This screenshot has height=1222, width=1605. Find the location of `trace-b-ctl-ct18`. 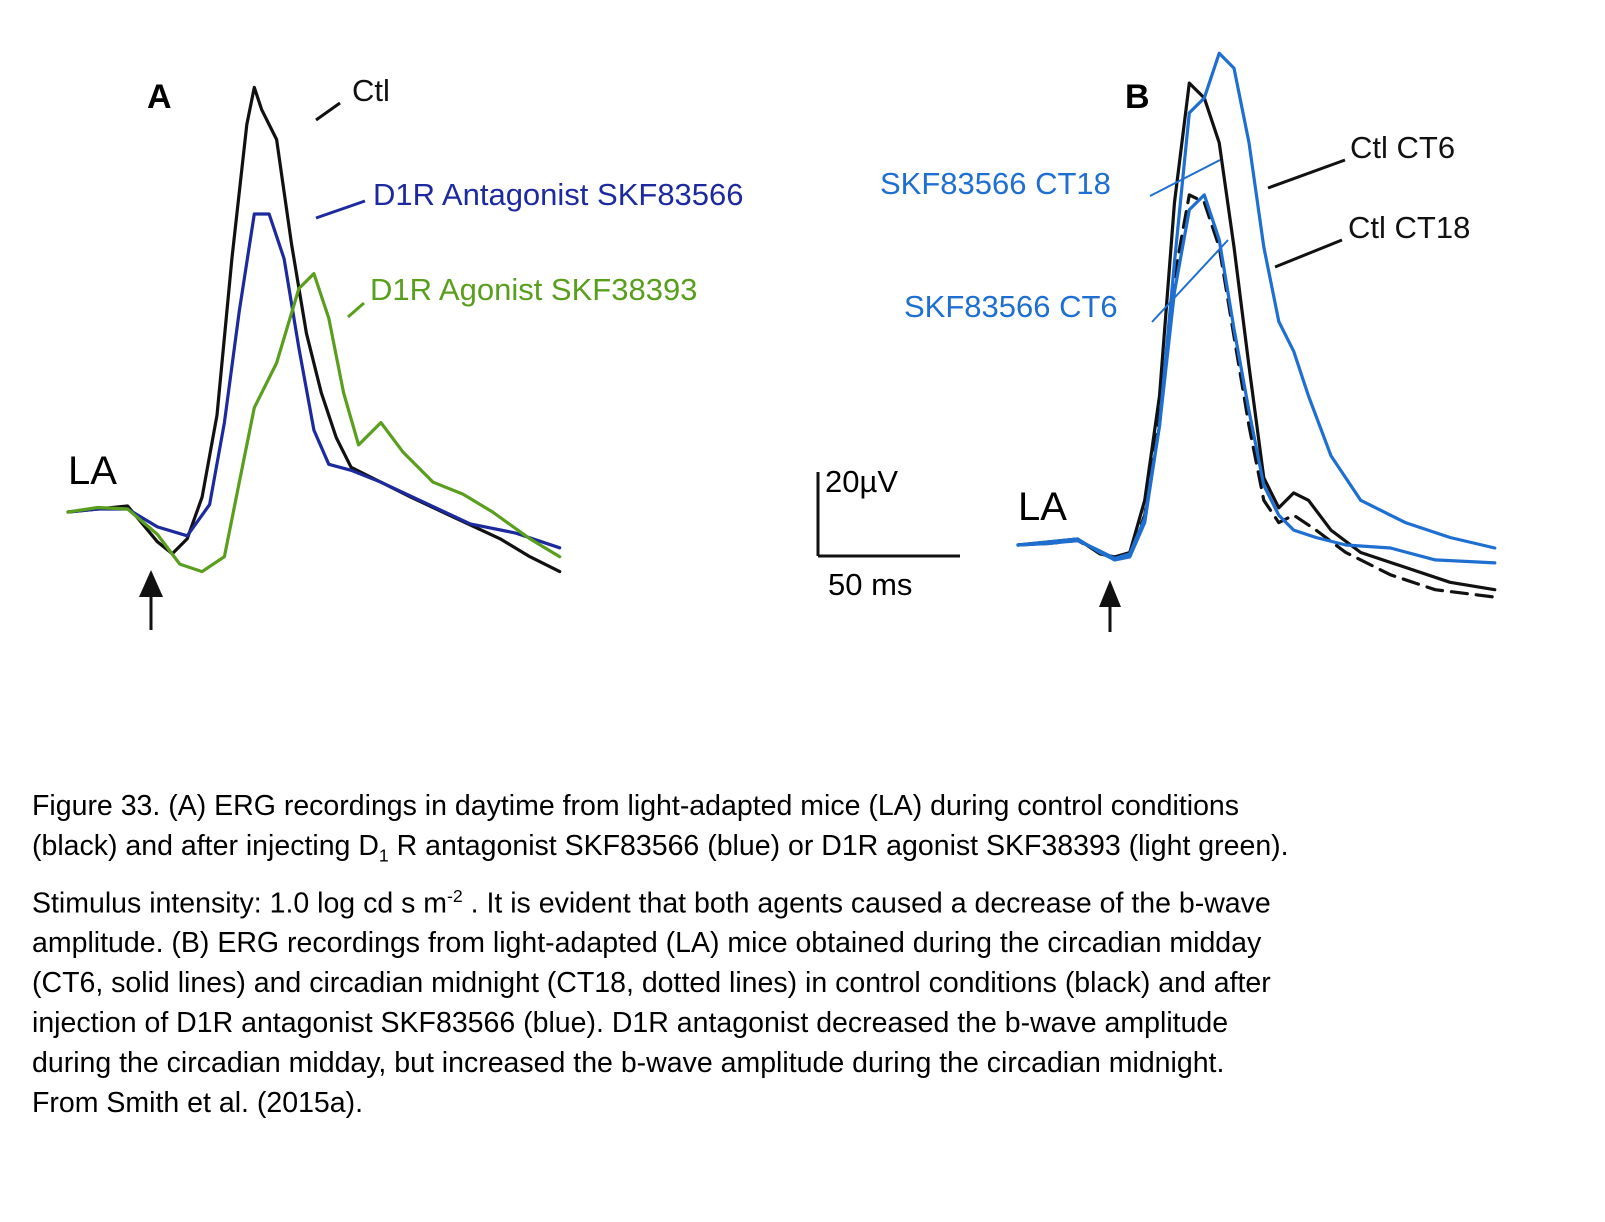

trace-b-ctl-ct18 is located at coordinates (1256, 396).